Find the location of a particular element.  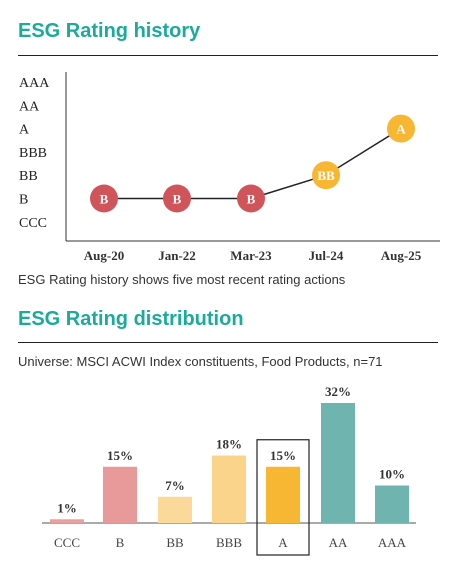

highlight-box-a is located at coordinates (283, 497).